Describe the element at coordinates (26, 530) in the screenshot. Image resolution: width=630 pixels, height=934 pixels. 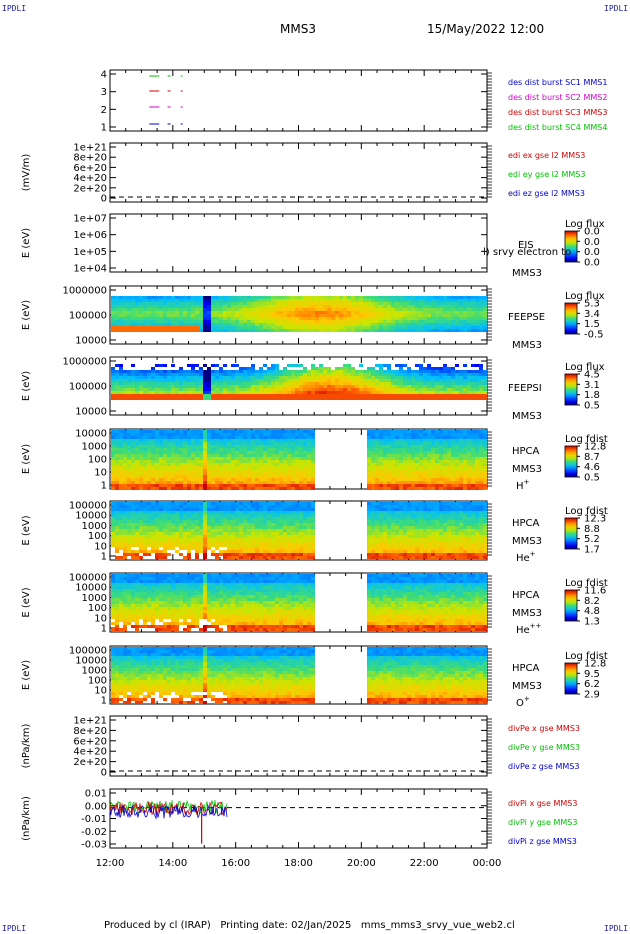
I see `y-axis-label: E (eV)` at that location.